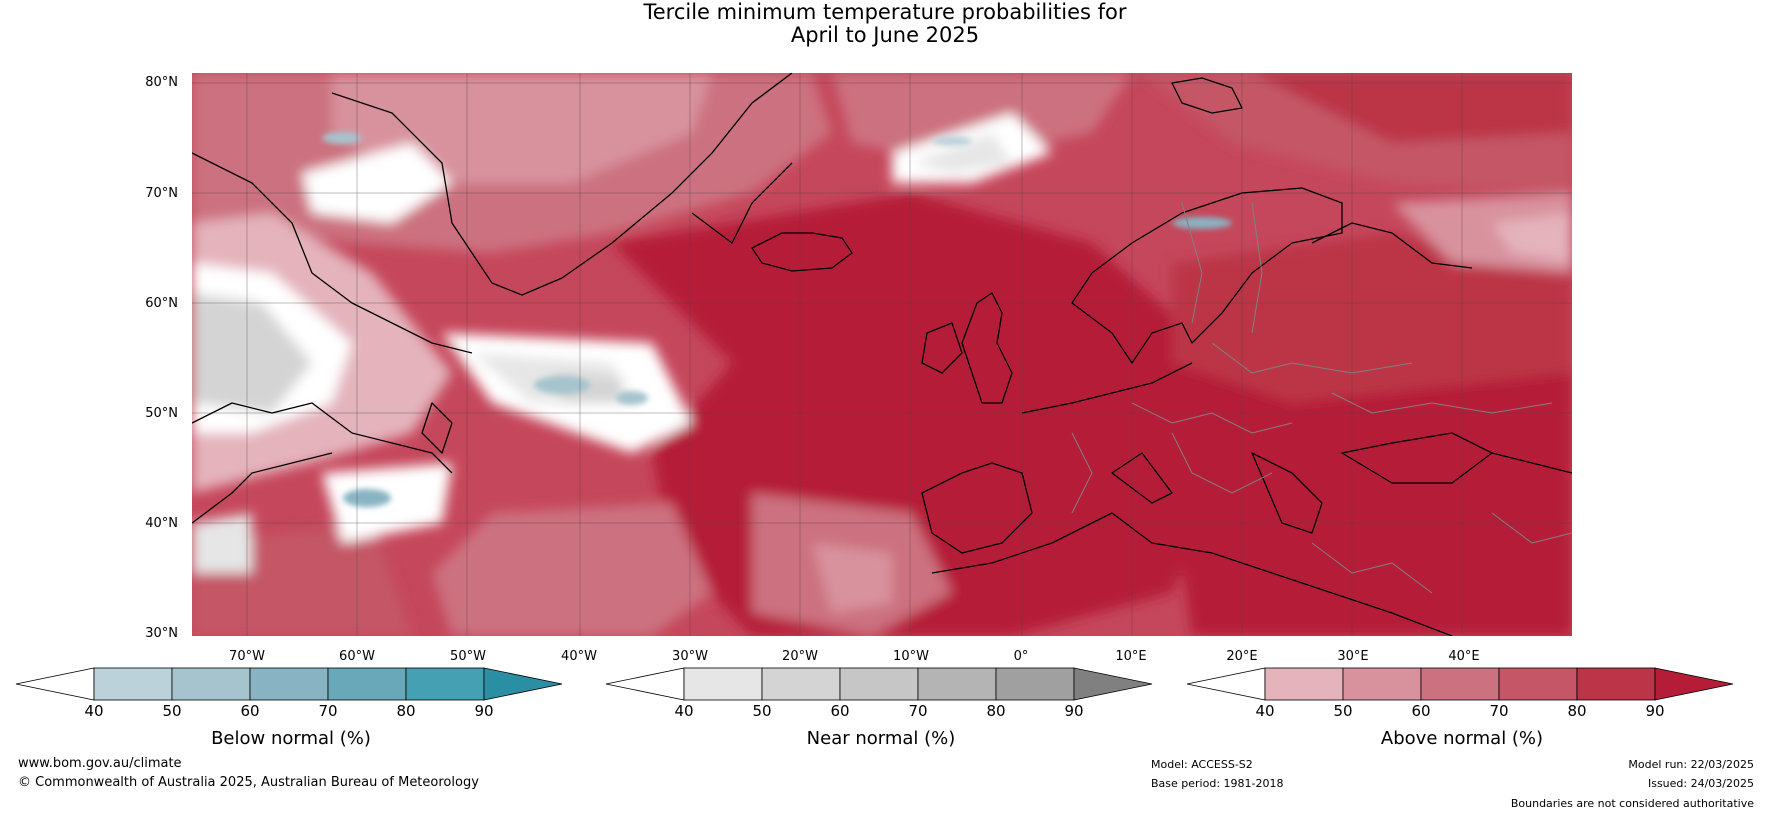  What do you see at coordinates (100, 763) in the screenshot?
I see `footer-website: www.bom.gov.au/climate` at bounding box center [100, 763].